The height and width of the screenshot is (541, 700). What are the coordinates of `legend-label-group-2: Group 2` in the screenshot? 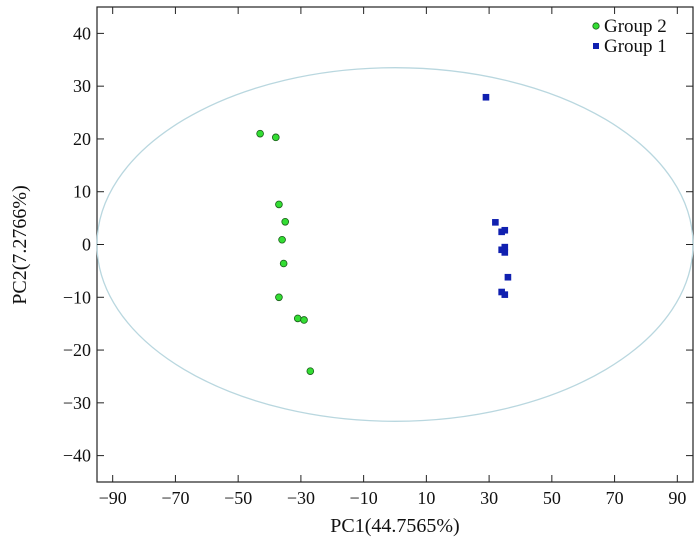 It's located at (635, 26).